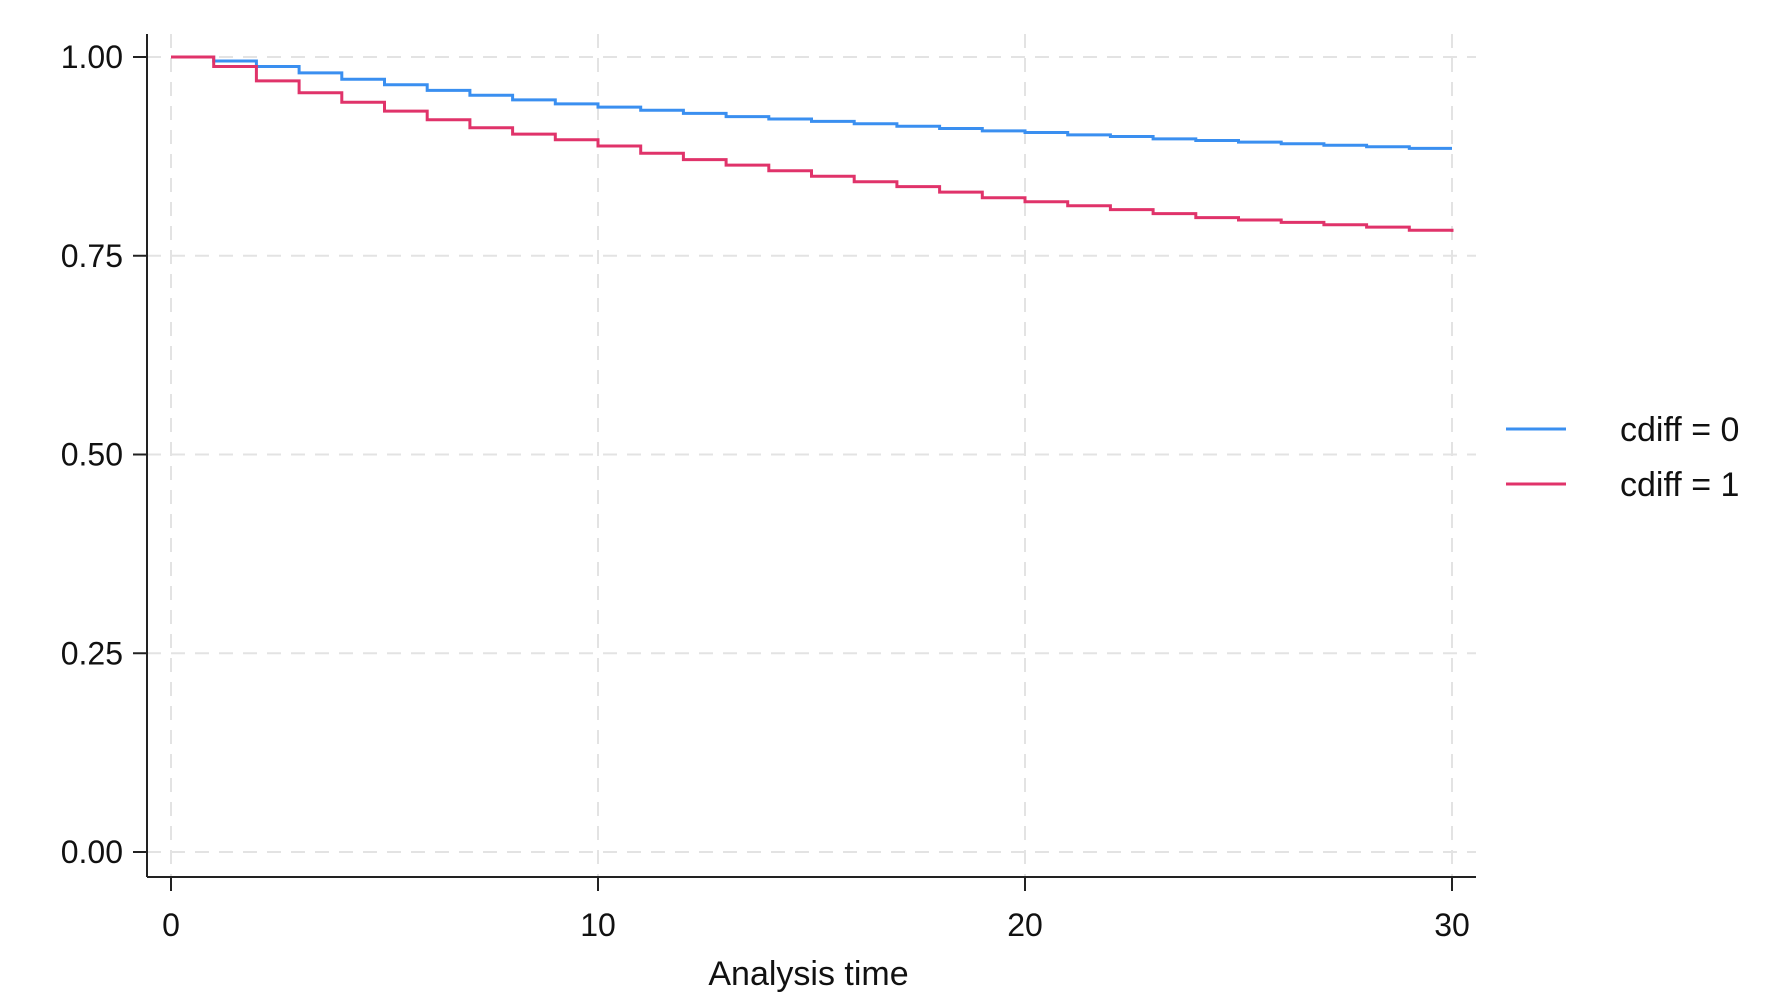  I want to click on y-tick-label: 0.00, so click(92, 852).